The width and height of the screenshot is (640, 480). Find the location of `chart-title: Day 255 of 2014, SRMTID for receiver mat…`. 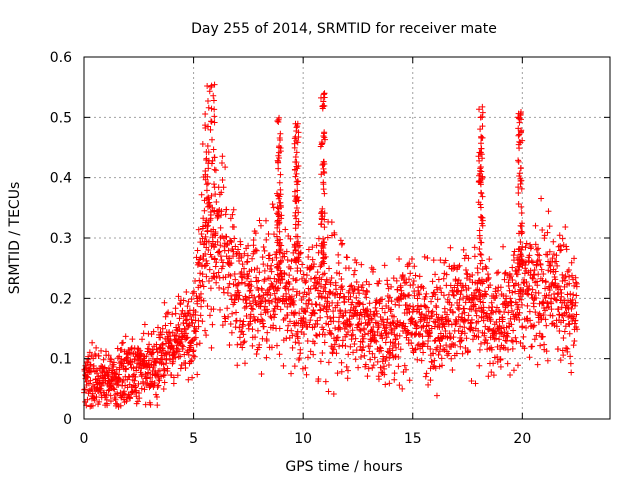

chart-title: Day 255 of 2014, SRMTID for receiver mat… is located at coordinates (344, 29).